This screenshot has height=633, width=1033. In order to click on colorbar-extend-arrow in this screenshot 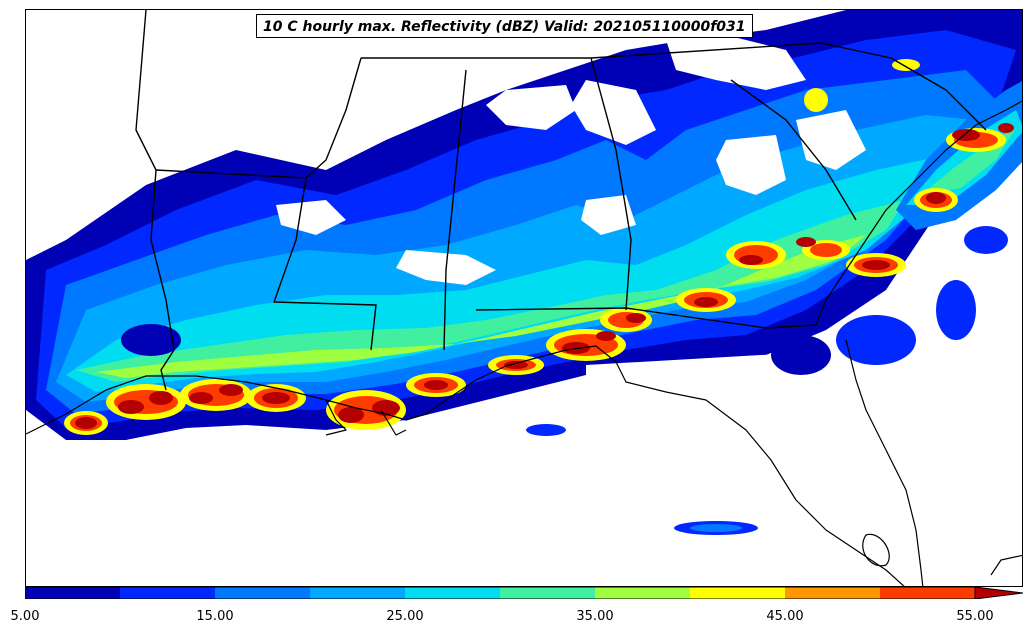, I will do `click(998, 593)`.